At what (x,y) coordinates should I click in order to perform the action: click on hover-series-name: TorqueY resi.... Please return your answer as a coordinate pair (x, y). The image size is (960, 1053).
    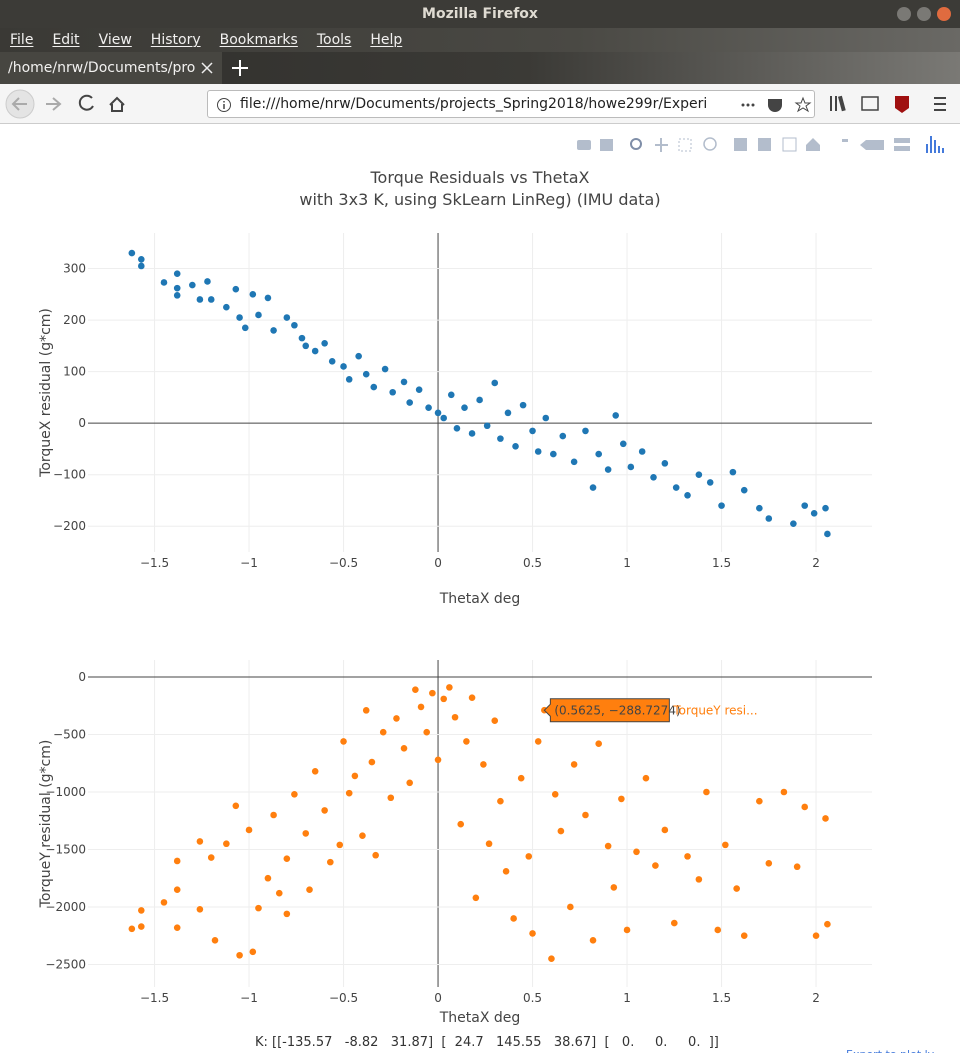
    Looking at the image, I should click on (714, 711).